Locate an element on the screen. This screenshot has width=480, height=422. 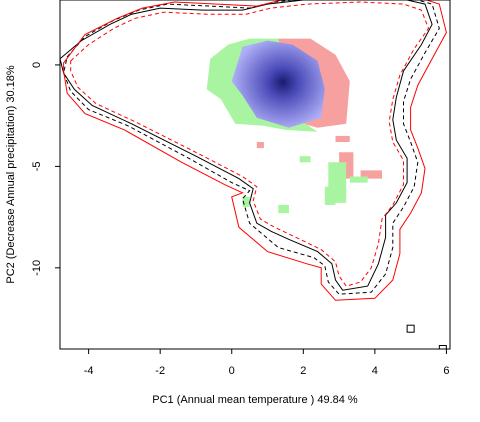
x-tick-label-5: 6 is located at coordinates (446, 371).